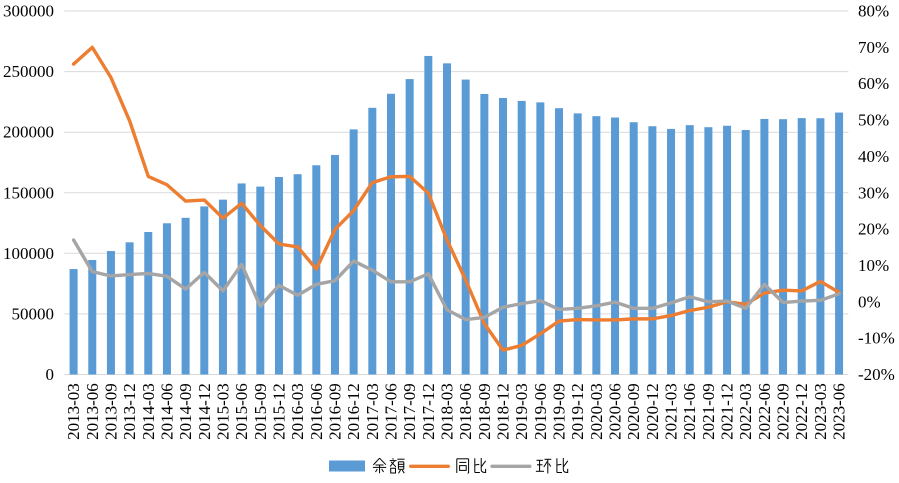 The image size is (899, 483). Describe the element at coordinates (353, 411) in the screenshot. I see `svg-text: 2016-12` at that location.